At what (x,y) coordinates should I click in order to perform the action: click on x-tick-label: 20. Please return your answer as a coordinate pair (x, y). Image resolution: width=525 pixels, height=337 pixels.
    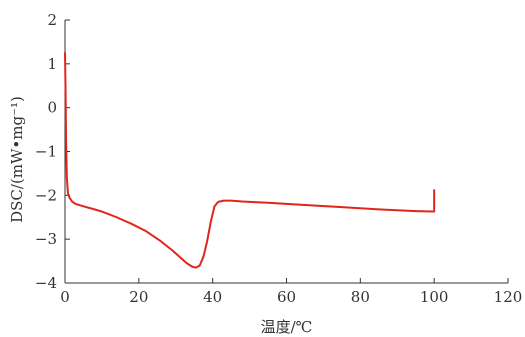
    Looking at the image, I should click on (138, 297).